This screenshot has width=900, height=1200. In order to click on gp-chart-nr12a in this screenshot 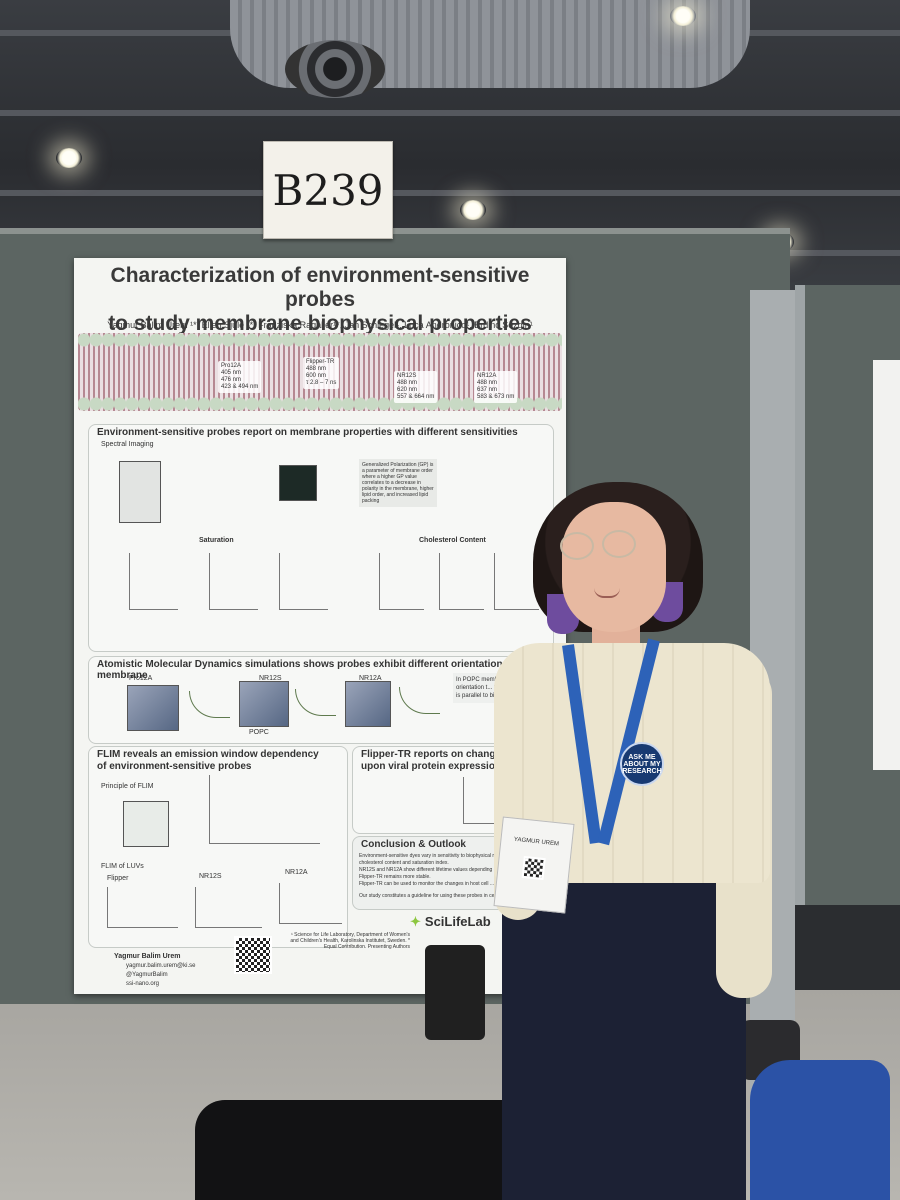, I will do `click(303, 581)`.